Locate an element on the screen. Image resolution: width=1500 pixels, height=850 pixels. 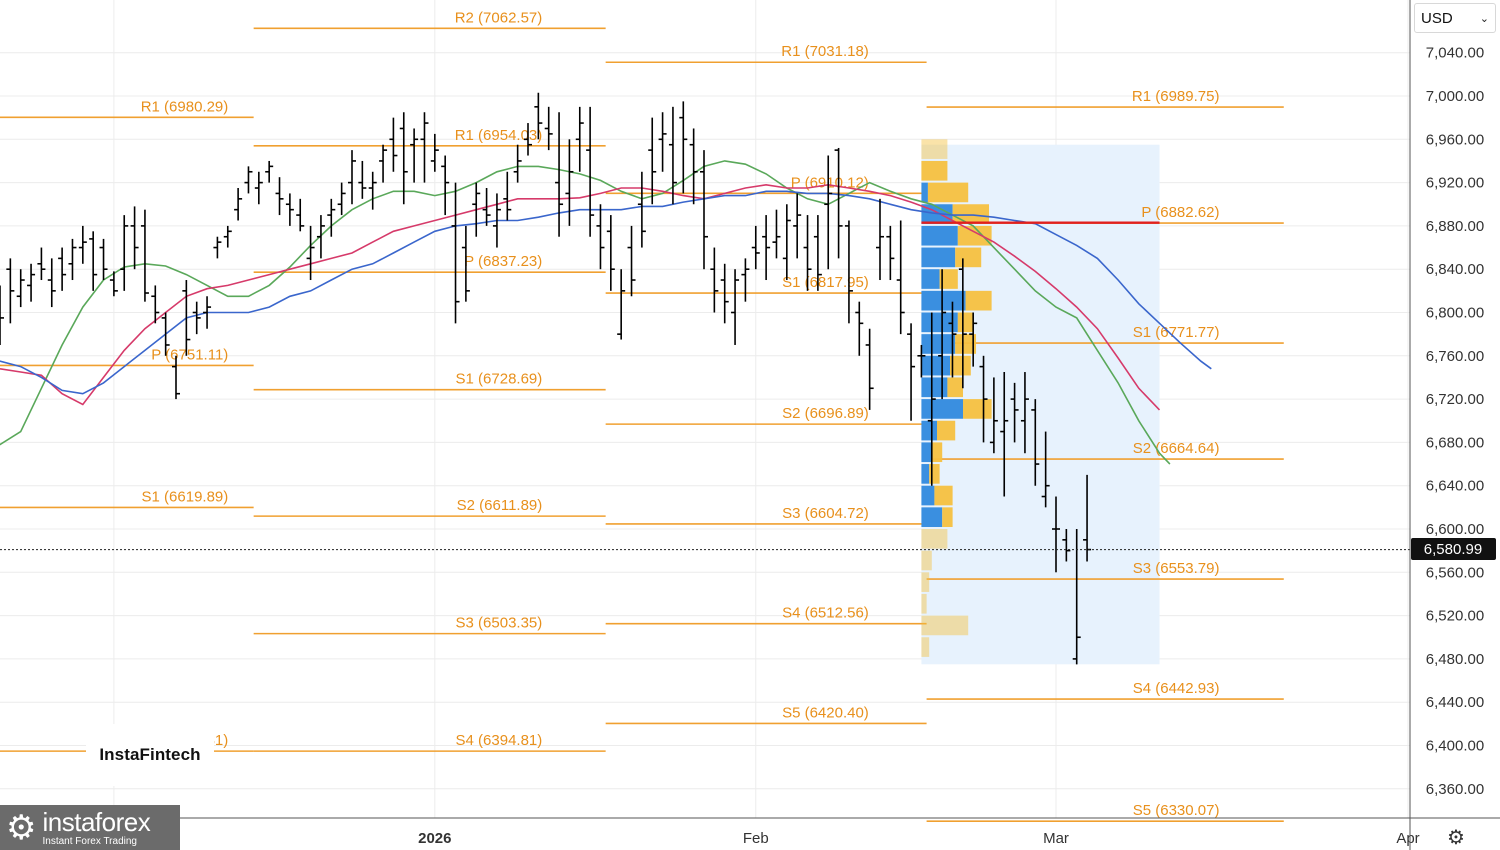
pivot-label: R1 (6980.29) is located at coordinates (185, 106).